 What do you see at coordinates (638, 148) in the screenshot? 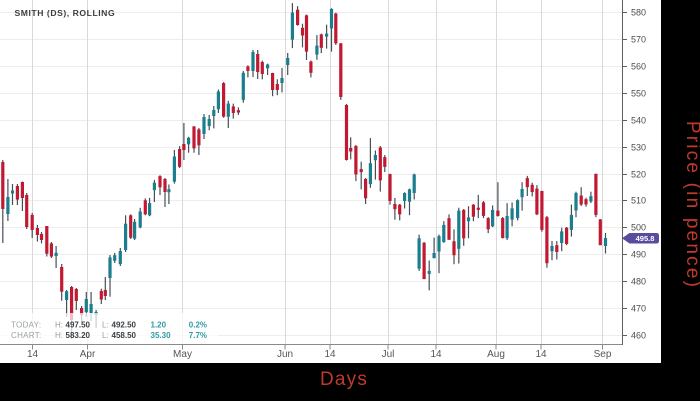
I see `svg-text: 530` at bounding box center [638, 148].